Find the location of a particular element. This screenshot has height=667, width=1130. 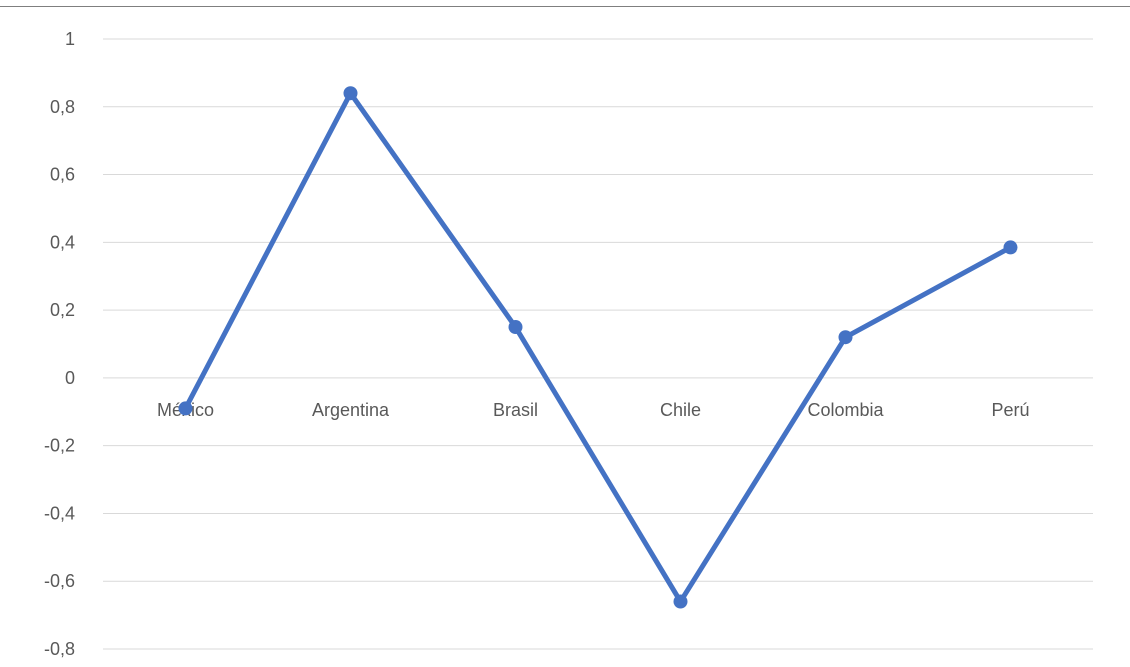

y-tick-label: 0,2 is located at coordinates (62, 310).